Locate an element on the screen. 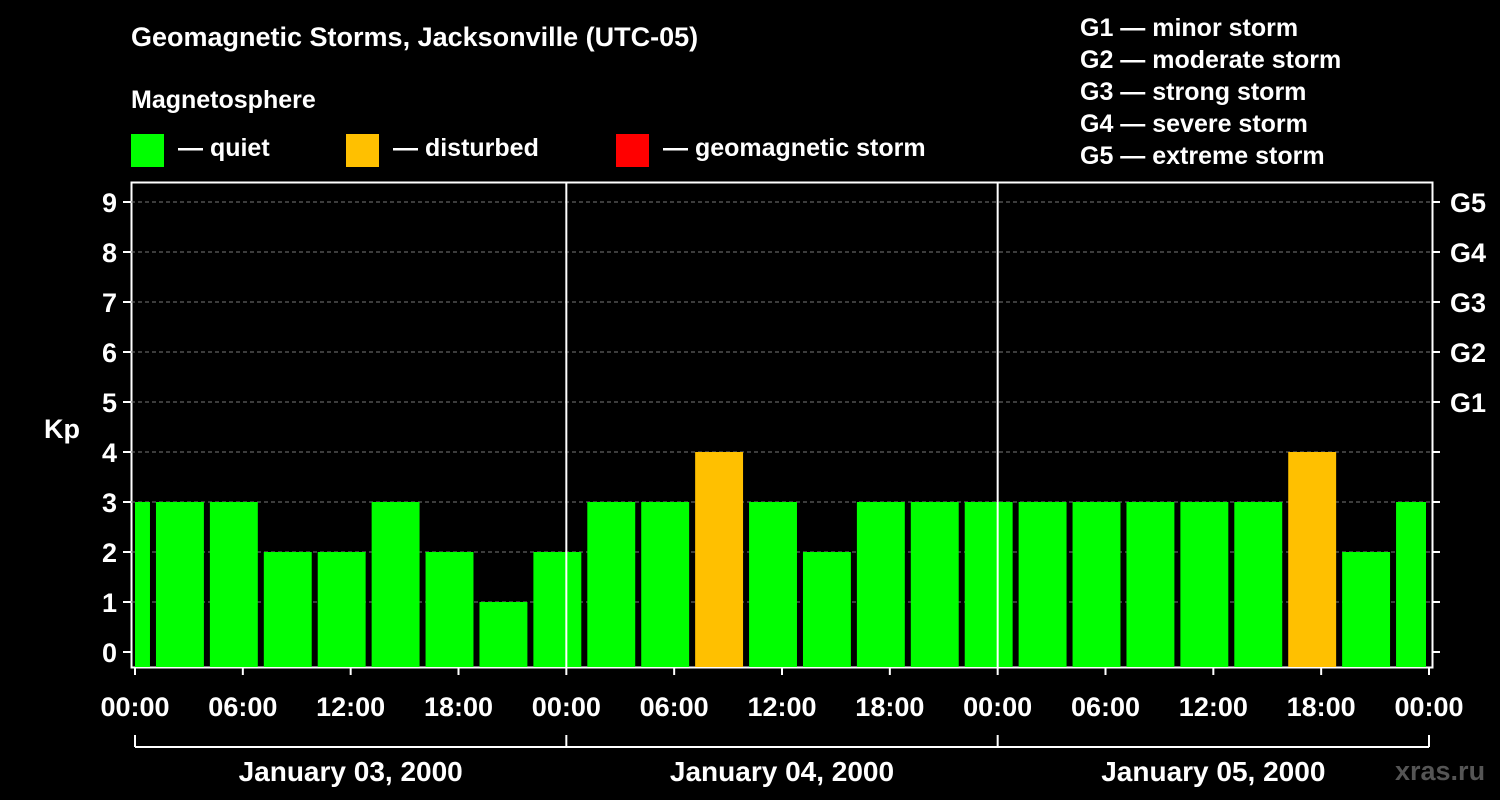  y-tick-label: 6 is located at coordinates (109, 353).